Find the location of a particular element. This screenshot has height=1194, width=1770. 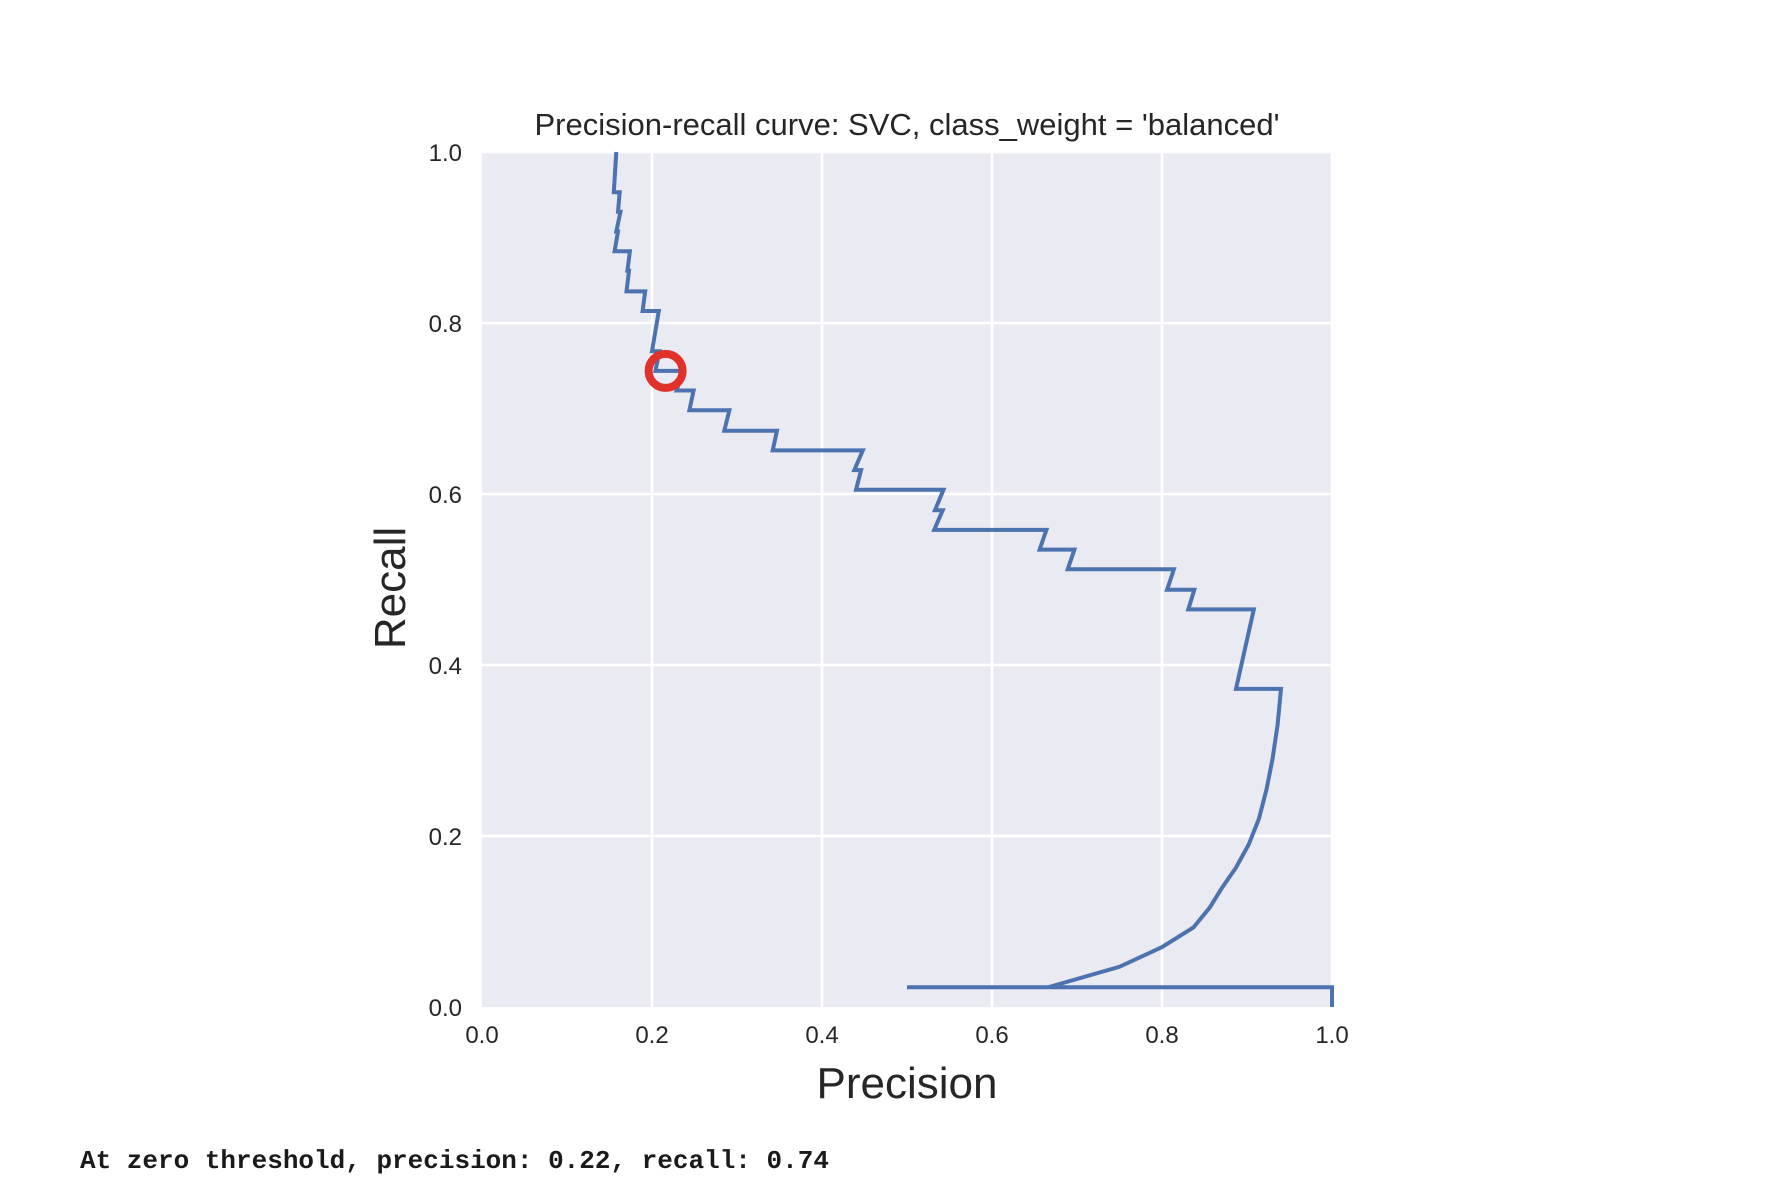

y-tick-label: 1.0 is located at coordinates (445, 153).